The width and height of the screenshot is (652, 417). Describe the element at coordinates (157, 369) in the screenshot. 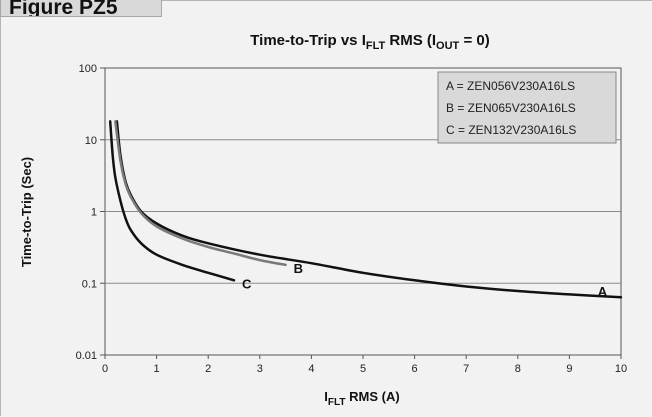

I see `x-tick-label: 1` at that location.